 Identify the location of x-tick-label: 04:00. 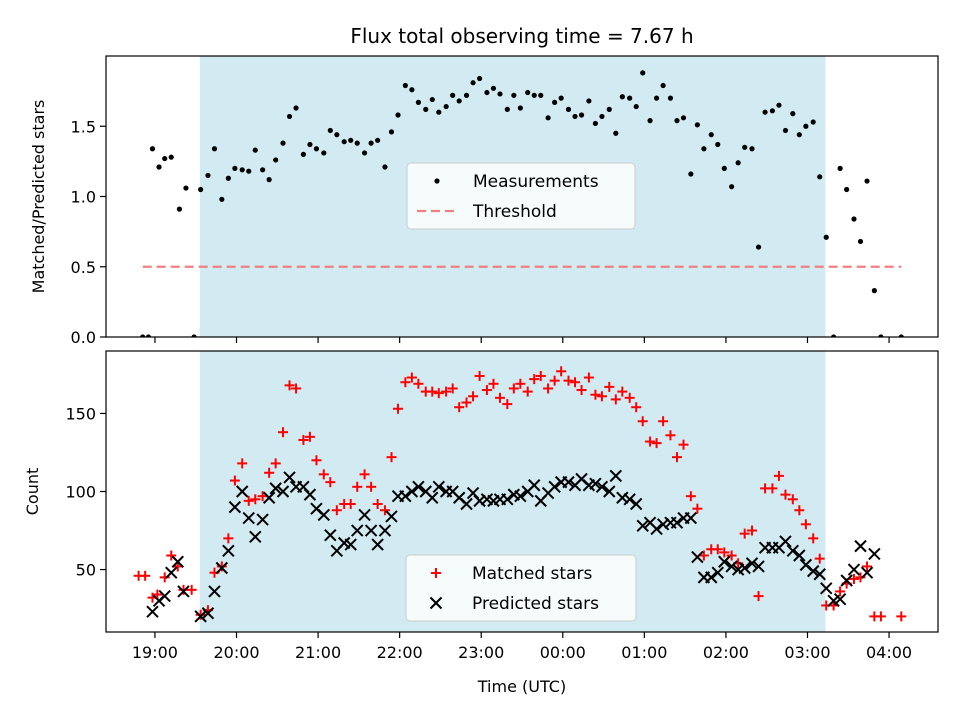
(889, 652).